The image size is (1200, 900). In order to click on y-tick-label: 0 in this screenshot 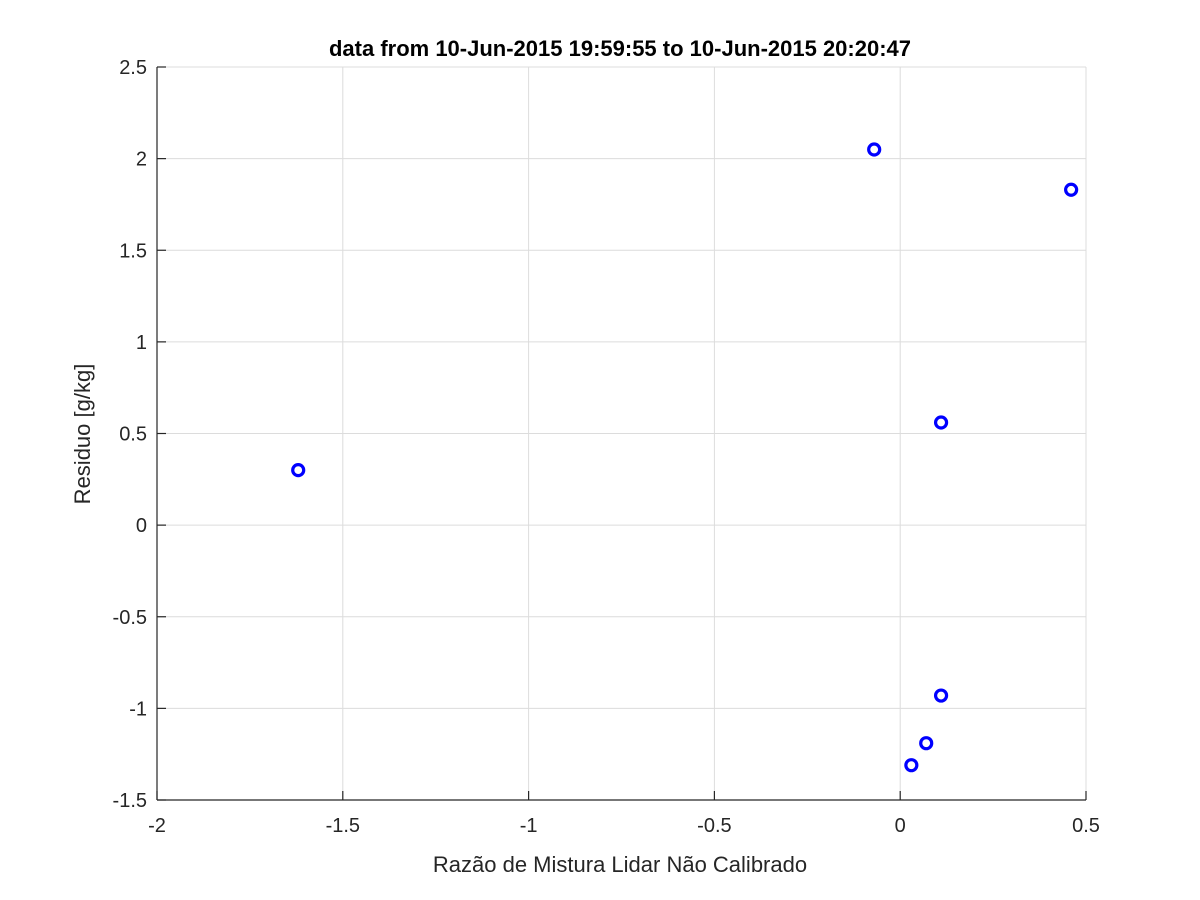, I will do `click(141, 526)`.